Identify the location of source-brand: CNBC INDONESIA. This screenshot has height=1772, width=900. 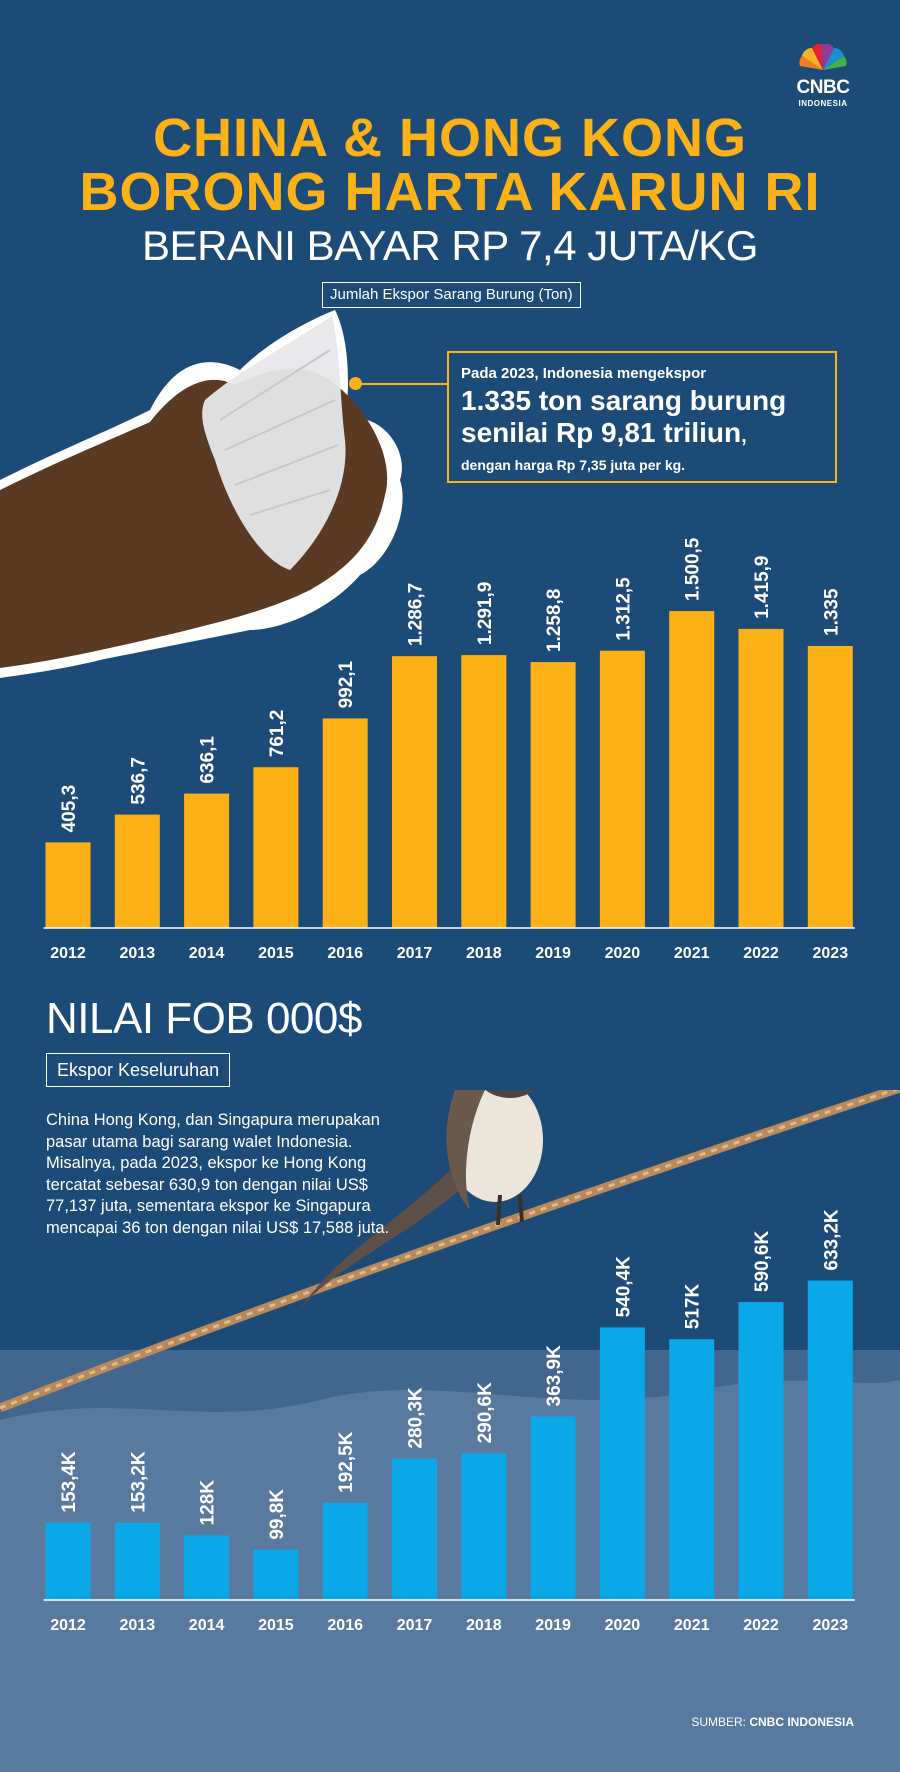
(801, 1722).